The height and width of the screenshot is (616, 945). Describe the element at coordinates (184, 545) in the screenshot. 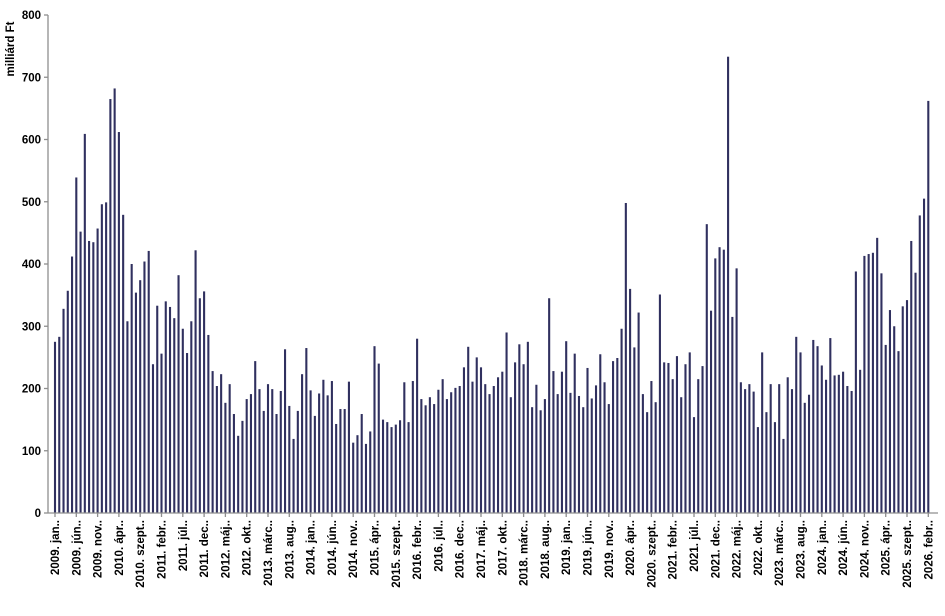

I see `x-tick-label: 2011. júl..` at that location.